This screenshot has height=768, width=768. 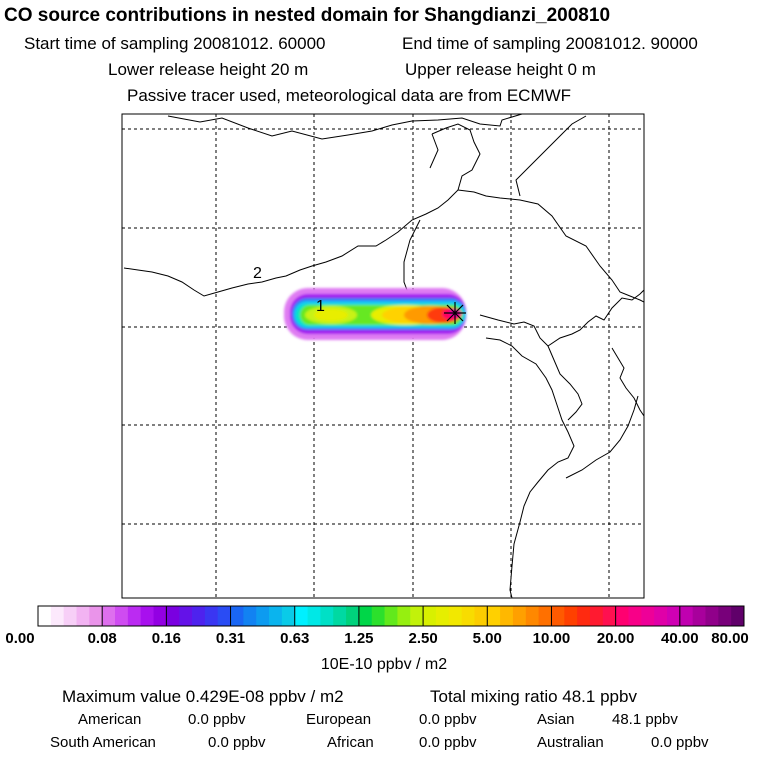 What do you see at coordinates (320, 306) in the screenshot?
I see `contour-label-1: 1` at bounding box center [320, 306].